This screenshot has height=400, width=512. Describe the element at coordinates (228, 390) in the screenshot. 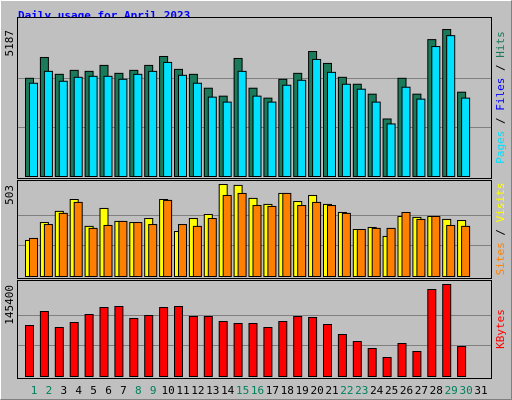

I see `x-tick-label: 14` at that location.